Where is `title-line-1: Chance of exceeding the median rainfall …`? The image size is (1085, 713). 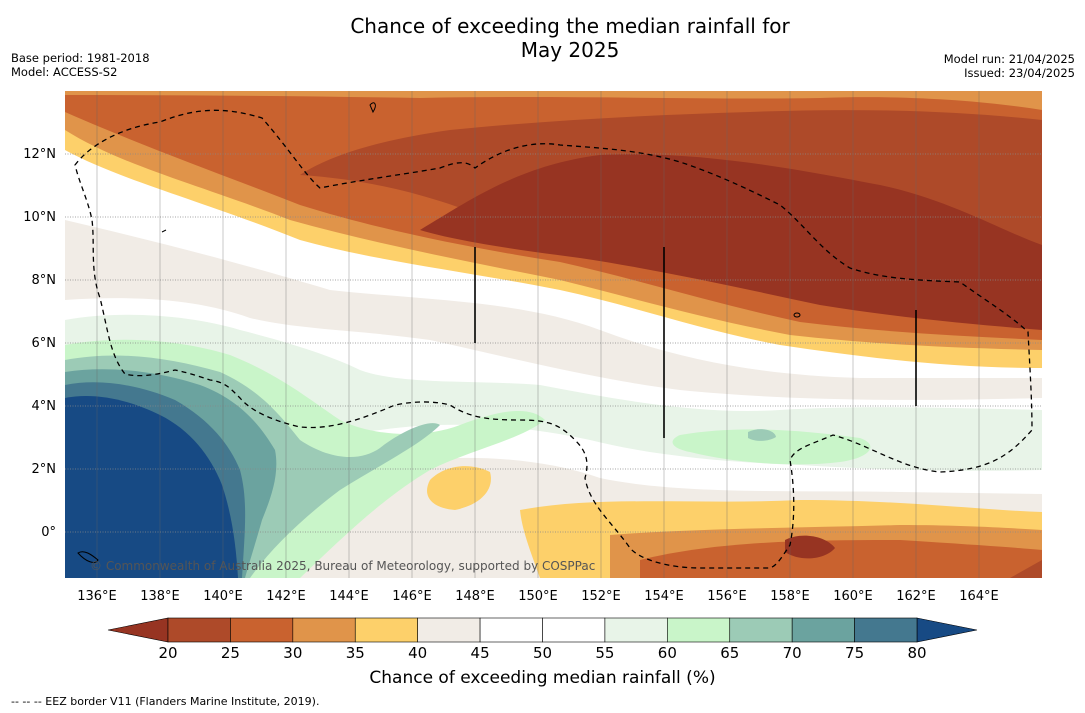 title-line-1: Chance of exceeding the median rainfall … is located at coordinates (570, 26).